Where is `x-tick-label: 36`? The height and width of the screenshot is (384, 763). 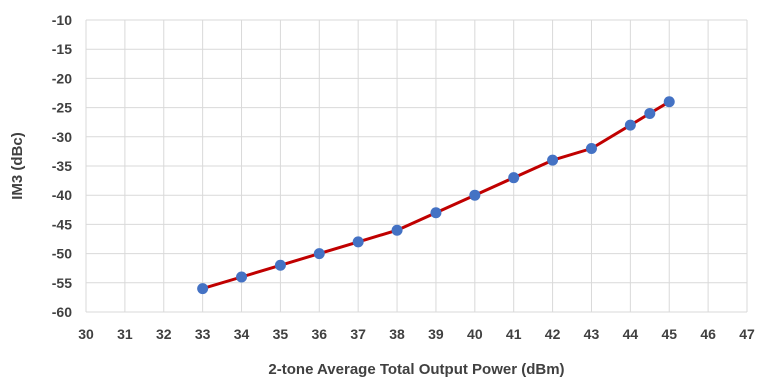 x-tick-label: 36 is located at coordinates (320, 334).